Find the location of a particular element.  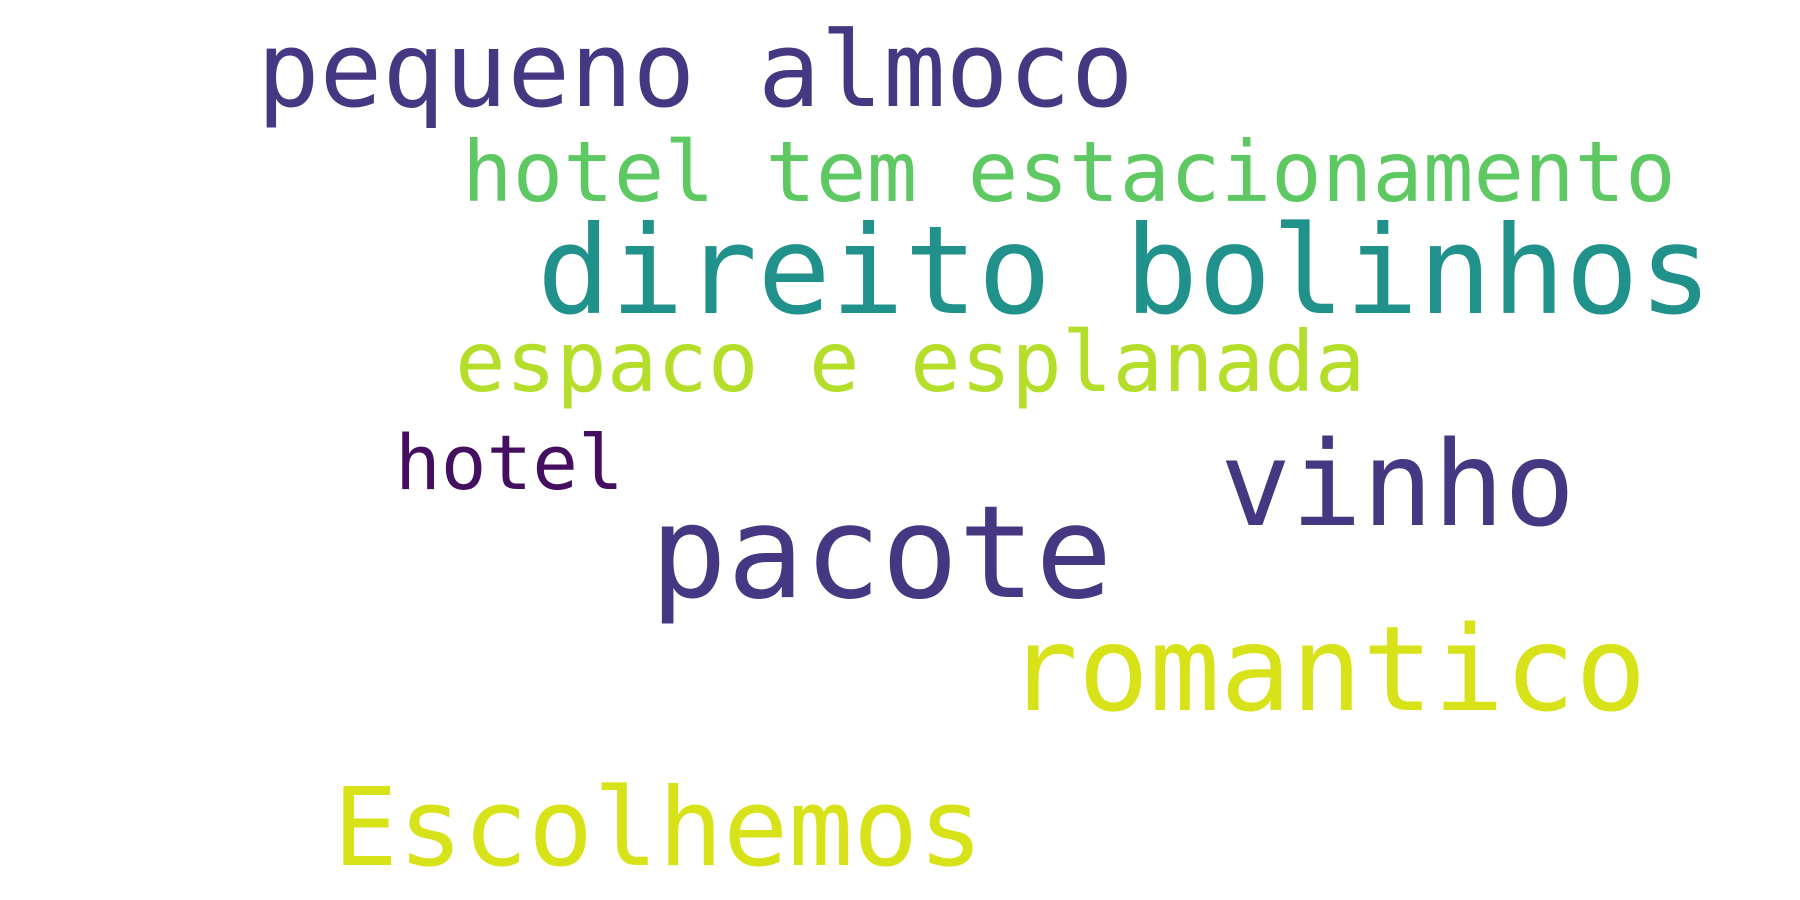

word-hotel-tem-estacionamento: hotel tem estacionamento is located at coordinates (1069, 172).